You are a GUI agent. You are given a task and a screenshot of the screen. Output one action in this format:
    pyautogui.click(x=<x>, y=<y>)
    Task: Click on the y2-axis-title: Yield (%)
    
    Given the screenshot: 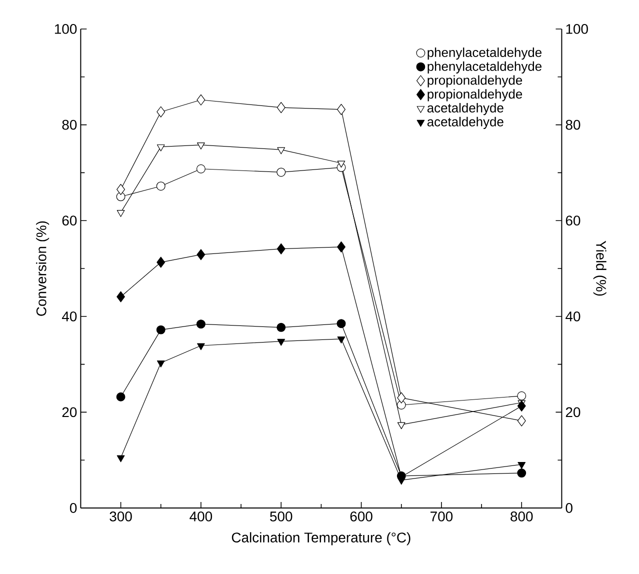 What is the action you would take?
    pyautogui.click(x=599, y=268)
    